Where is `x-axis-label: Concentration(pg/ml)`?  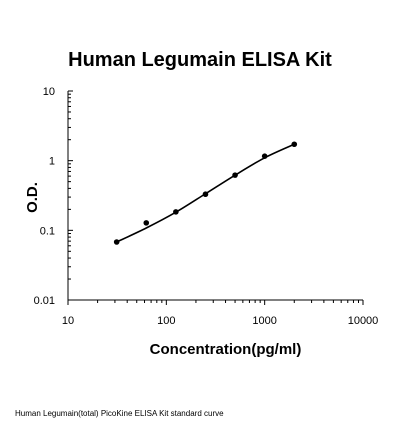 x-axis-label: Concentration(pg/ml) is located at coordinates (226, 349).